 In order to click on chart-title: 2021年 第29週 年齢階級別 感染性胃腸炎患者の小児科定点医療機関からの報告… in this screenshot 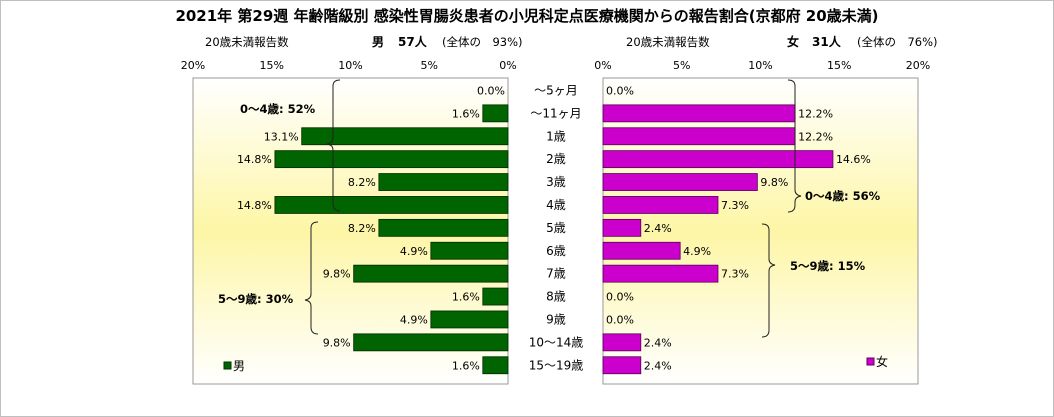, I will do `click(526, 16)`.